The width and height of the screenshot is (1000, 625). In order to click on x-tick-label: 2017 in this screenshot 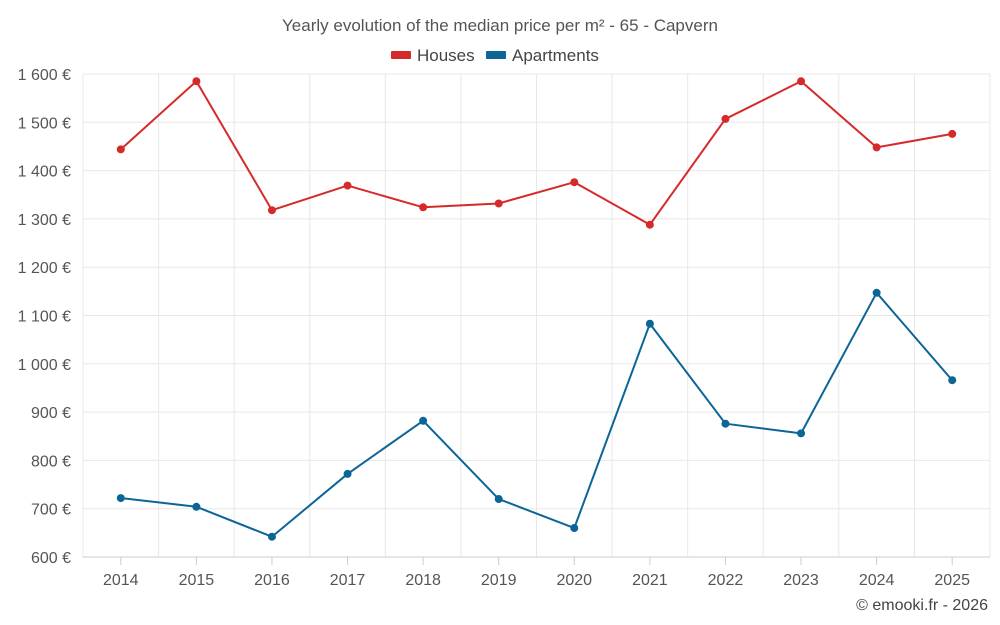, I will do `click(348, 580)`.